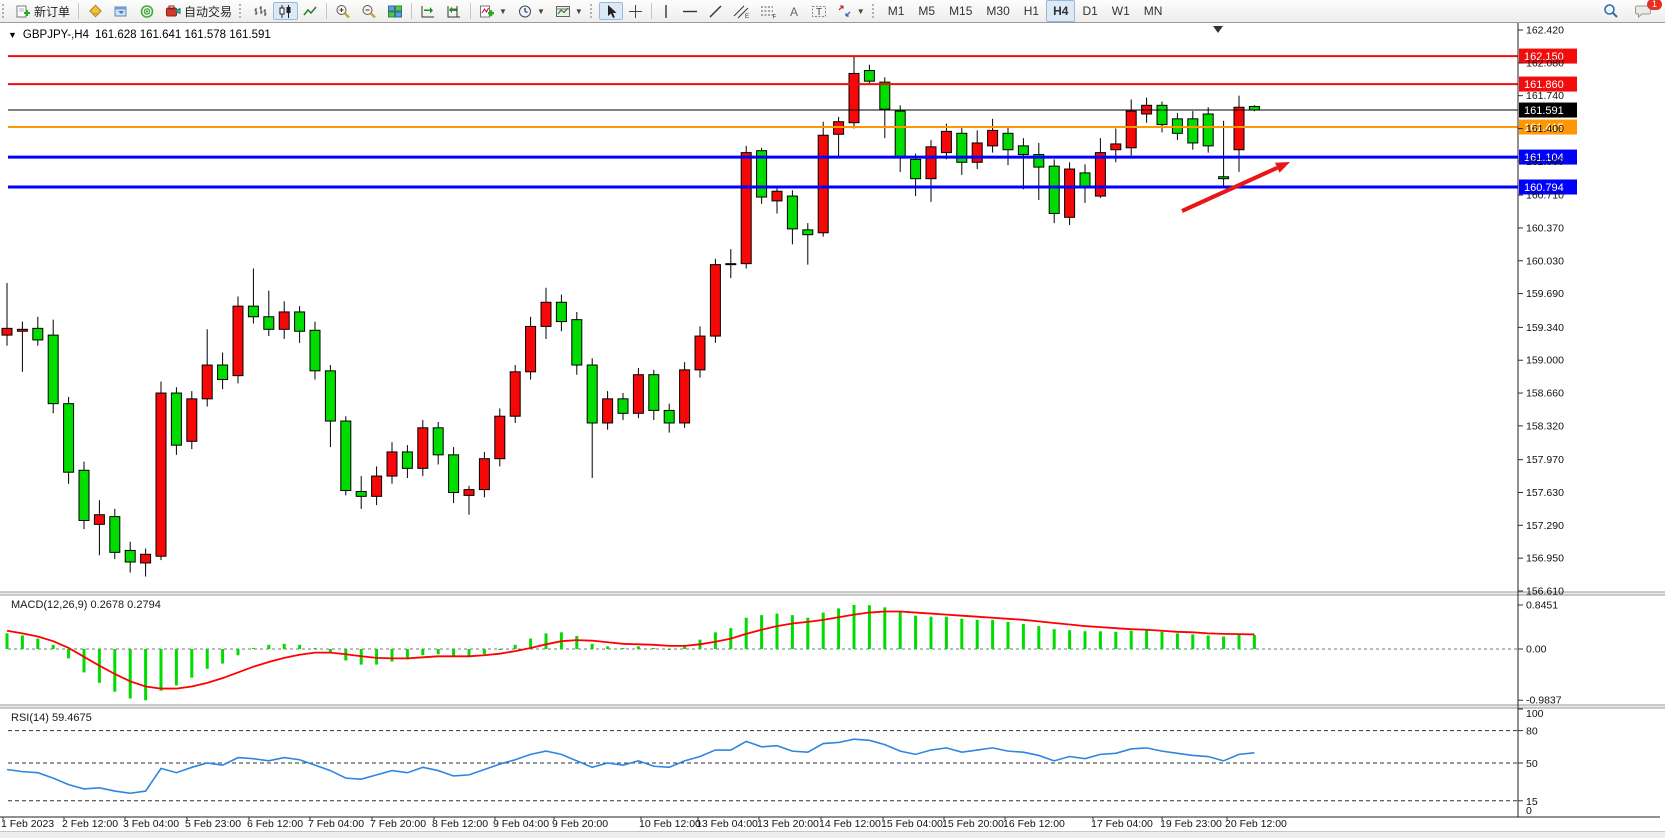 The height and width of the screenshot is (838, 1665). I want to click on svg-text: 13 Feb 20:00, so click(788, 824).